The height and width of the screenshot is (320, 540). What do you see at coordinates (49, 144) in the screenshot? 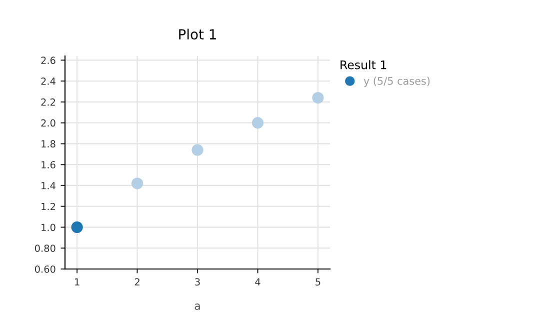
I see `y-tick-label: 1.8` at bounding box center [49, 144].